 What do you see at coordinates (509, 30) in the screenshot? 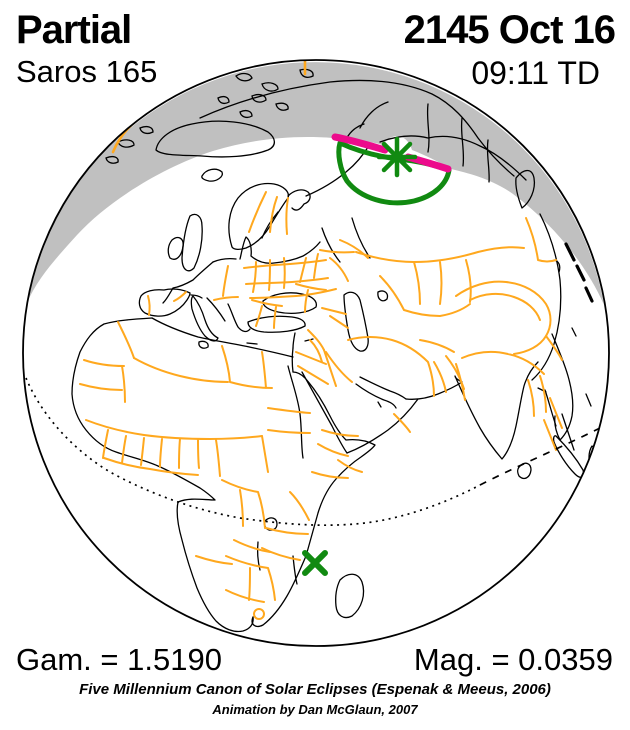
I see `eclipse-date-label: 2145 Oct 16` at bounding box center [509, 30].